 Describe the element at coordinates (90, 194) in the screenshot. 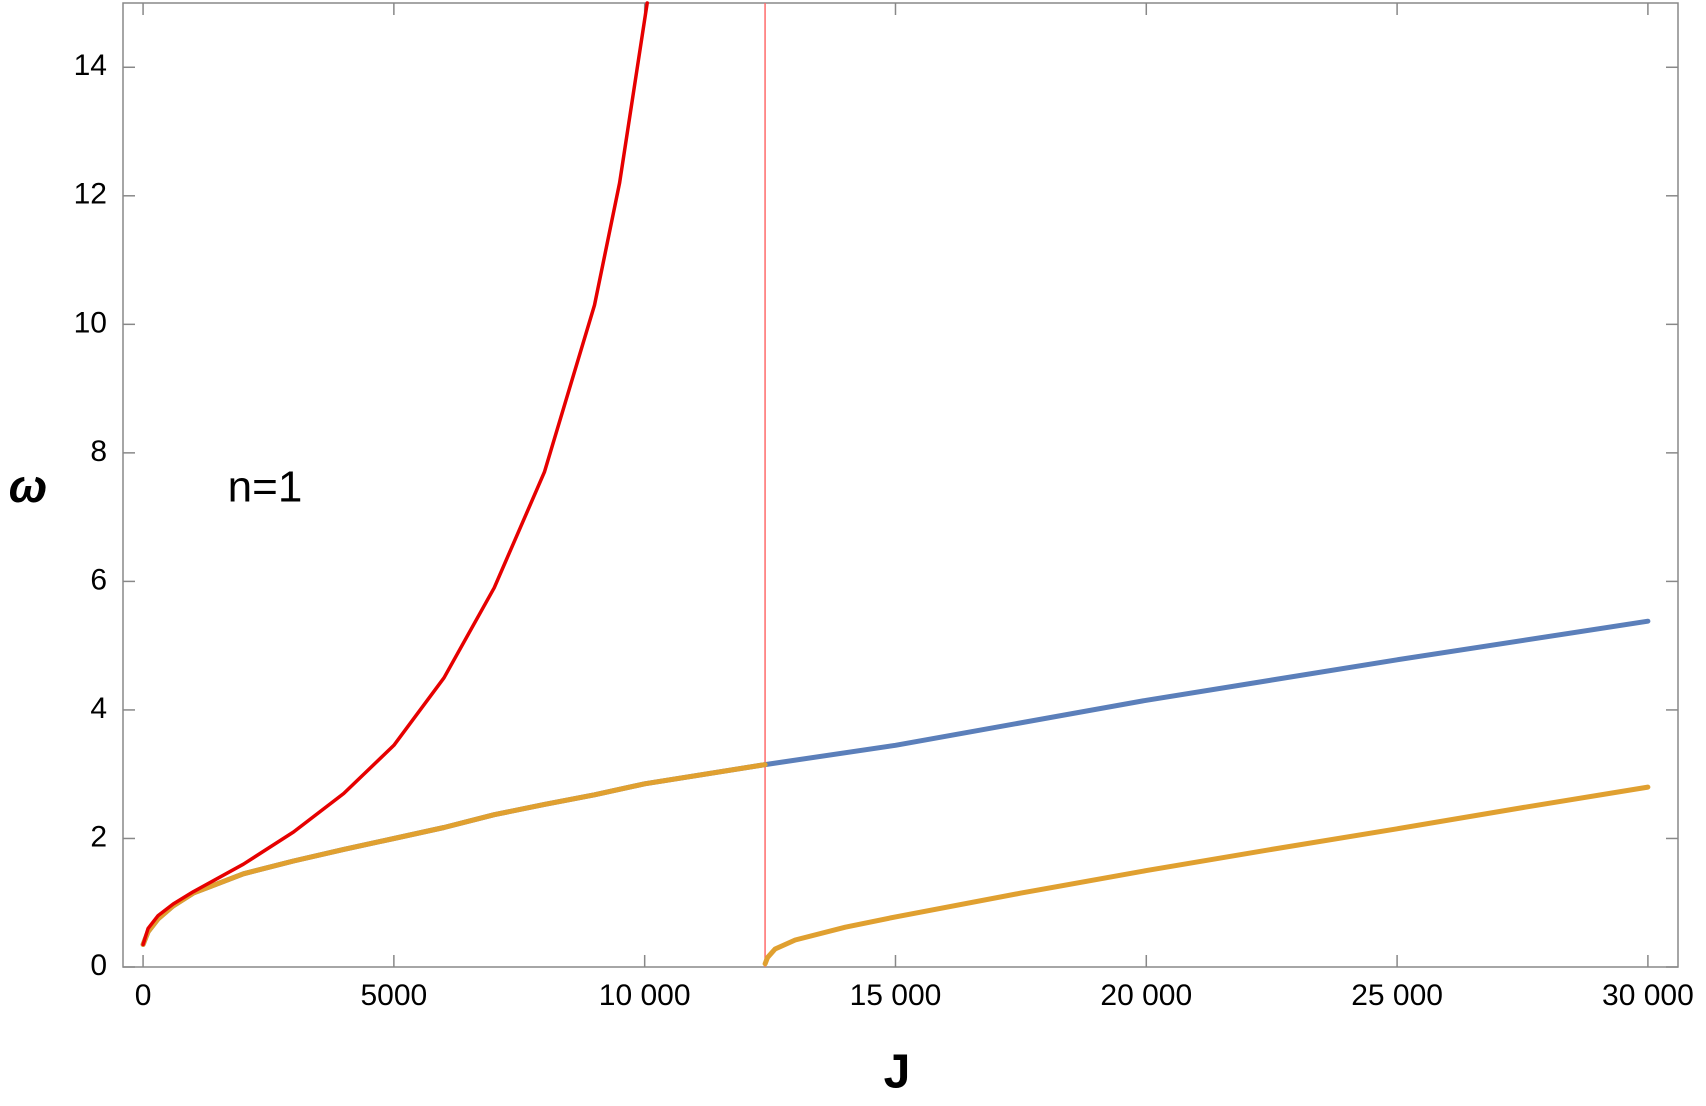

I see `y-tick-label: 12` at that location.